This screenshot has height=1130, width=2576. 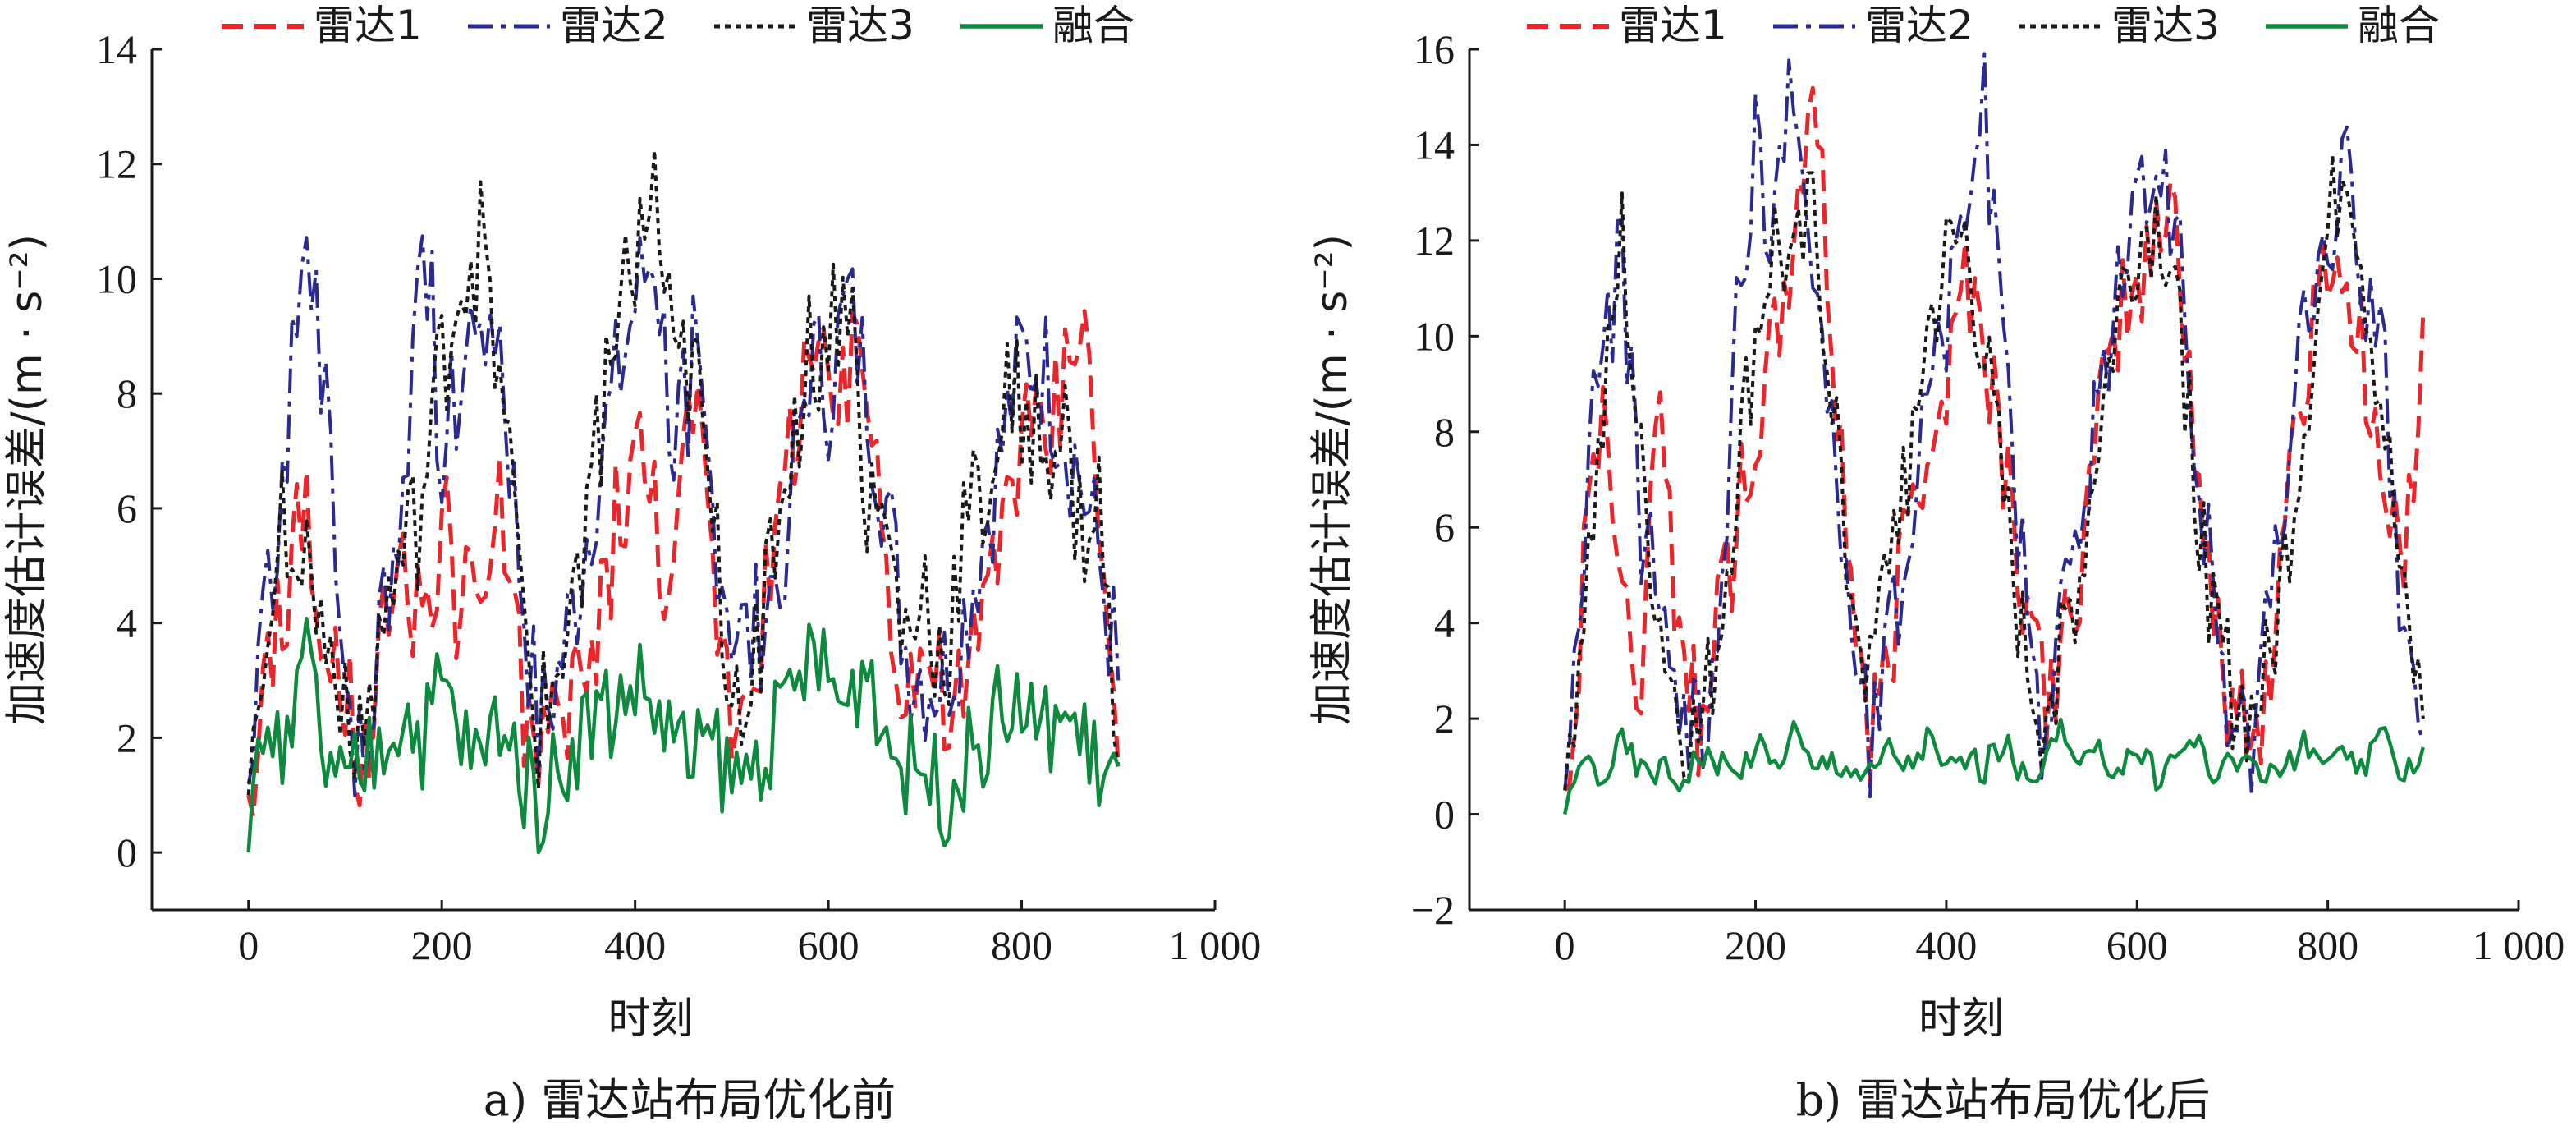 What do you see at coordinates (1433, 910) in the screenshot?
I see `y-tick-label: −2` at bounding box center [1433, 910].